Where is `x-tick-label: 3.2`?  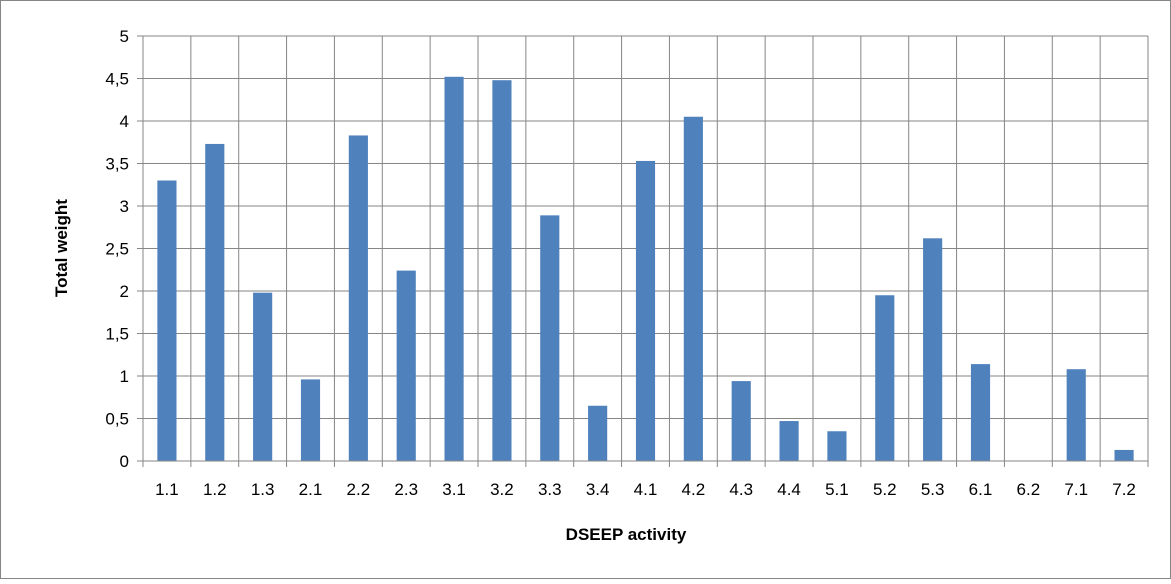
x-tick-label: 3.2 is located at coordinates (502, 489).